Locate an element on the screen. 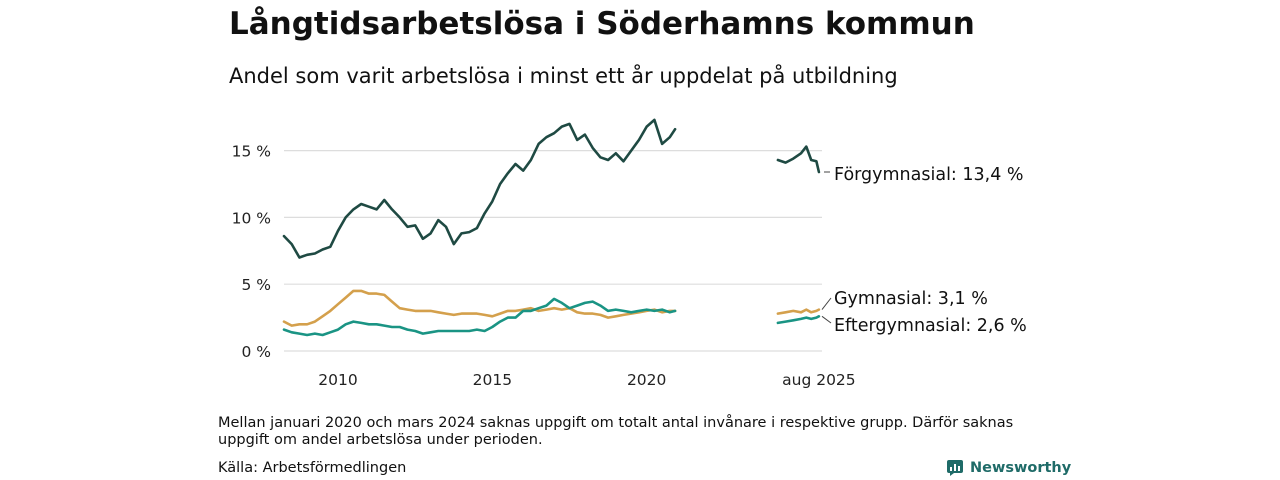 The width and height of the screenshot is (1280, 480). y-tick-label: 15 % is located at coordinates (251, 152).